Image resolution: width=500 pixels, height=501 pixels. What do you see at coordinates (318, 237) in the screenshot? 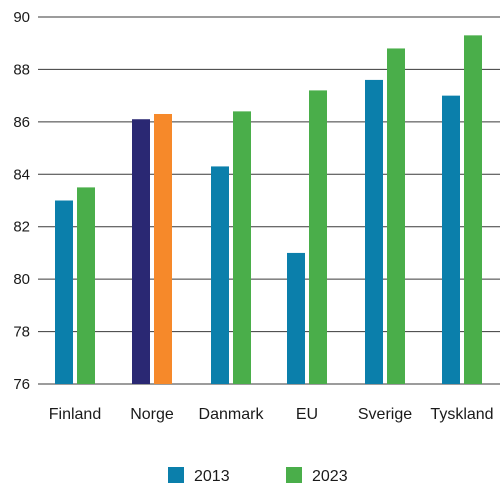
I see `bar-eu-2023` at bounding box center [318, 237].